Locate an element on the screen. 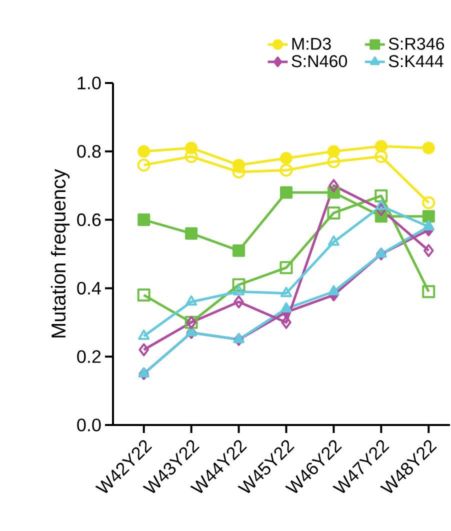 Image resolution: width=451 pixels, height=531 pixels. y-tick-label: 0.6 is located at coordinates (89, 219).